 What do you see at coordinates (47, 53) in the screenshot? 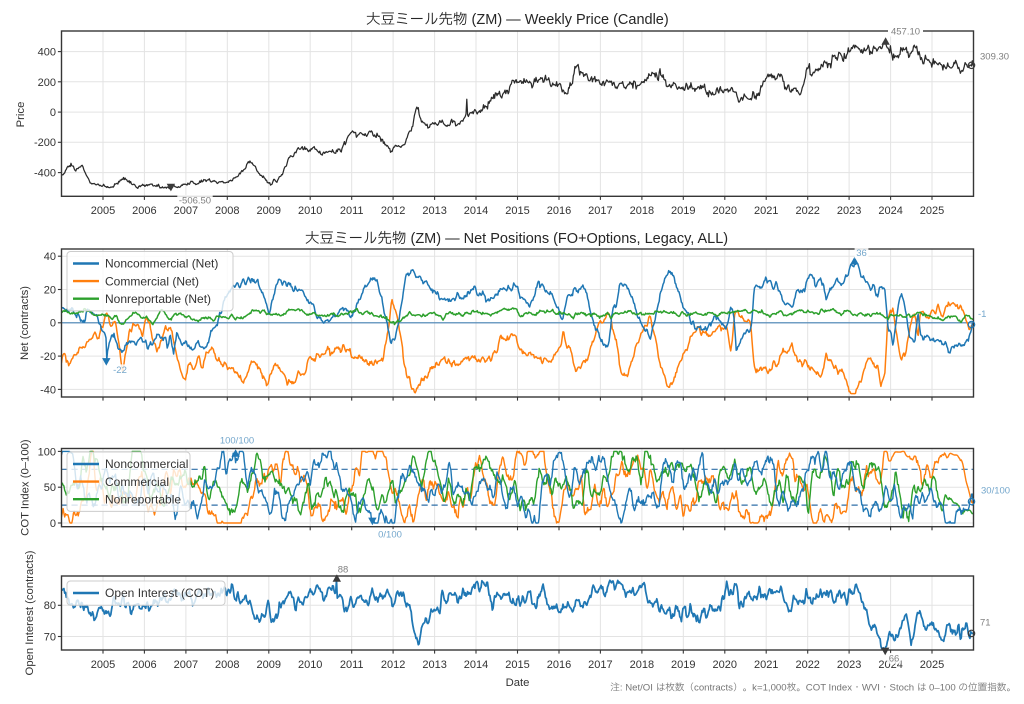
I see `svg-text: 400` at bounding box center [47, 53].